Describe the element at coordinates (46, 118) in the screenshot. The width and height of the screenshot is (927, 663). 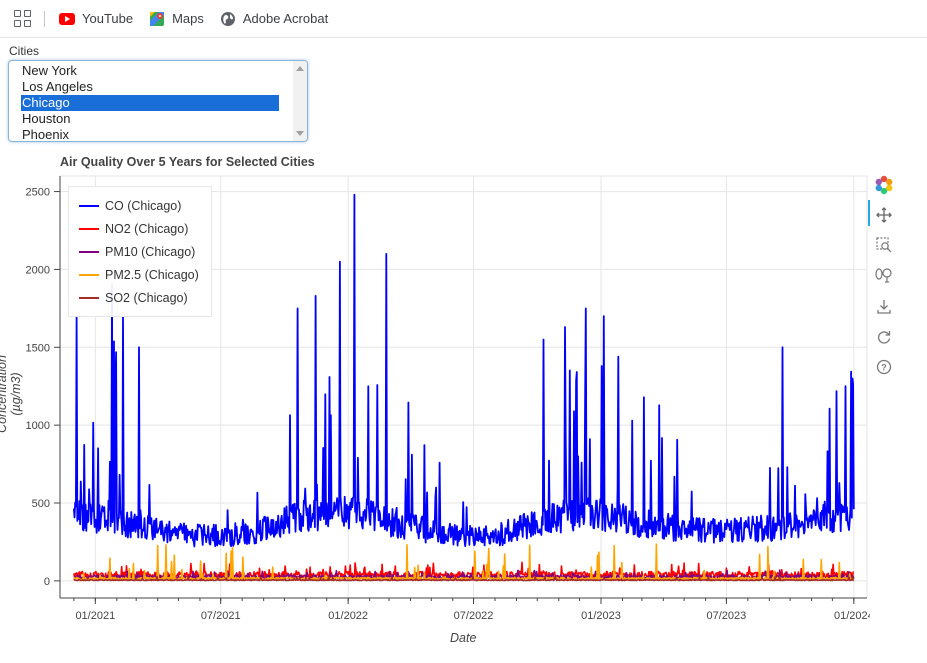
I see `city-option: Houston` at that location.